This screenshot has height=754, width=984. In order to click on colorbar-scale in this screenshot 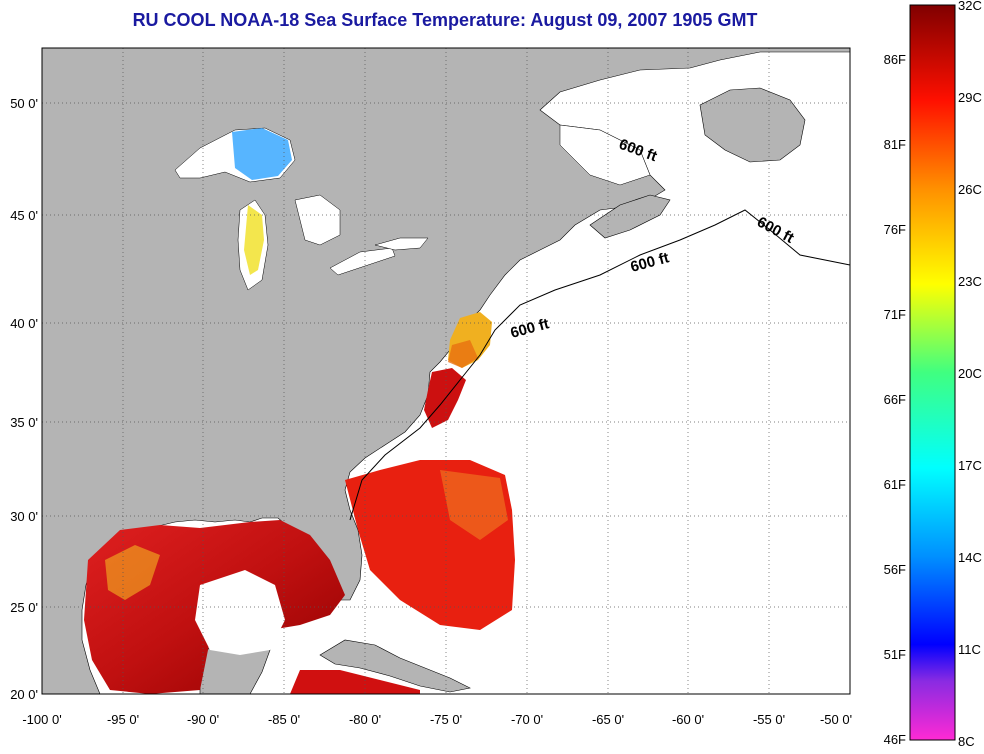, I will do `click(932, 372)`.